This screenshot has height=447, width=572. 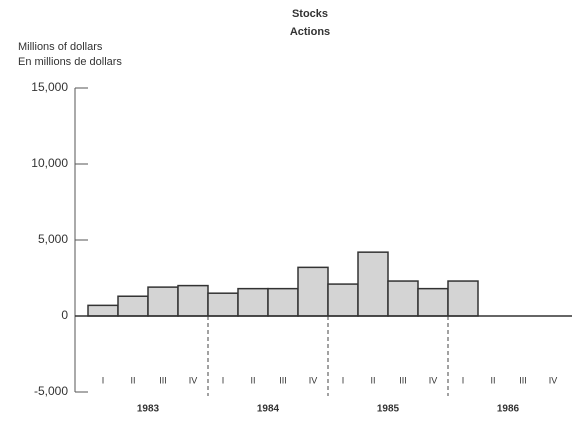 I want to click on y-tick-label: -5,000, so click(x=51, y=391).